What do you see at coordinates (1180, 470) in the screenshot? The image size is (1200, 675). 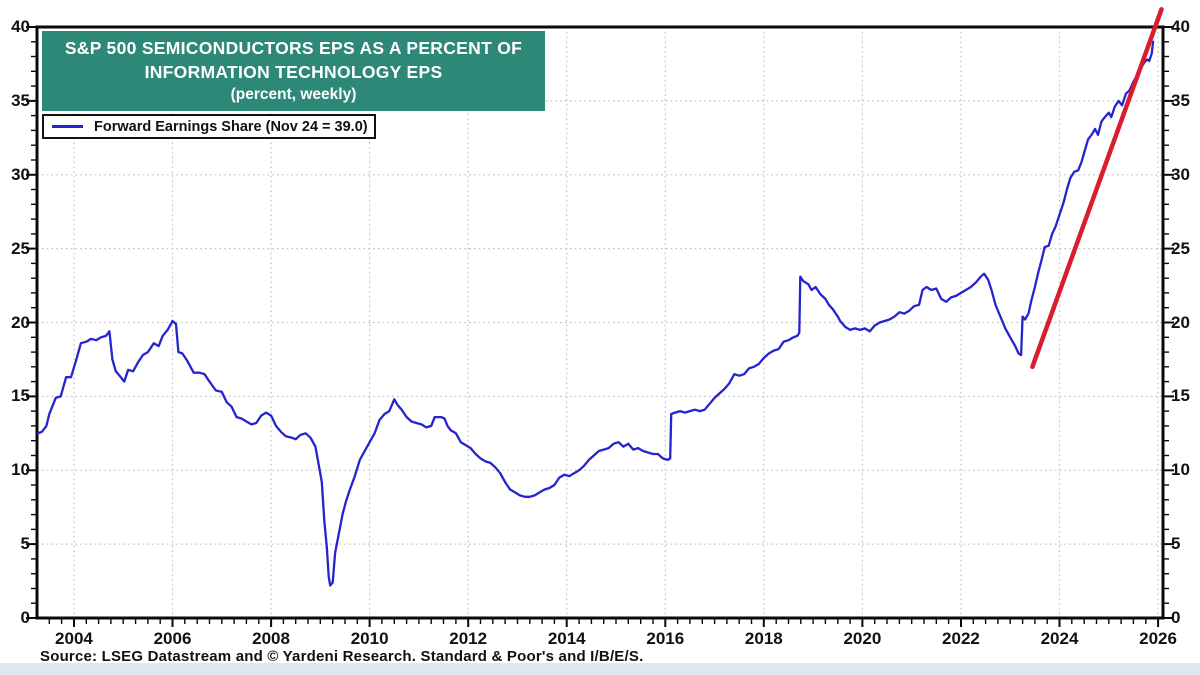 I see `y-axis-tick-label-right: 10` at bounding box center [1180, 470].